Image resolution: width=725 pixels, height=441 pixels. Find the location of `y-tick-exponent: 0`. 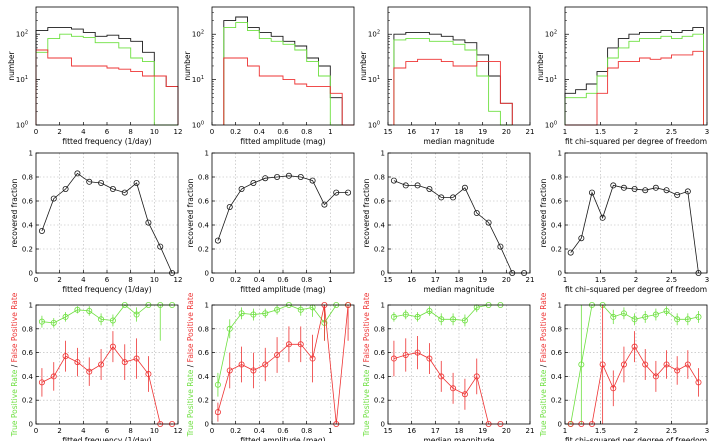

y-tick-exponent: 0 is located at coordinates (555, 124).